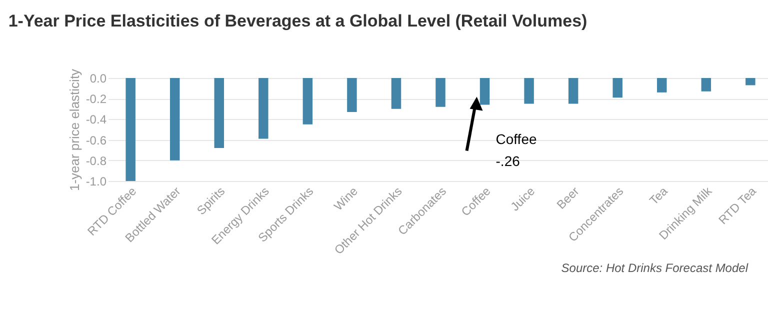  I want to click on y-tick-label: -1.0, so click(96, 181).